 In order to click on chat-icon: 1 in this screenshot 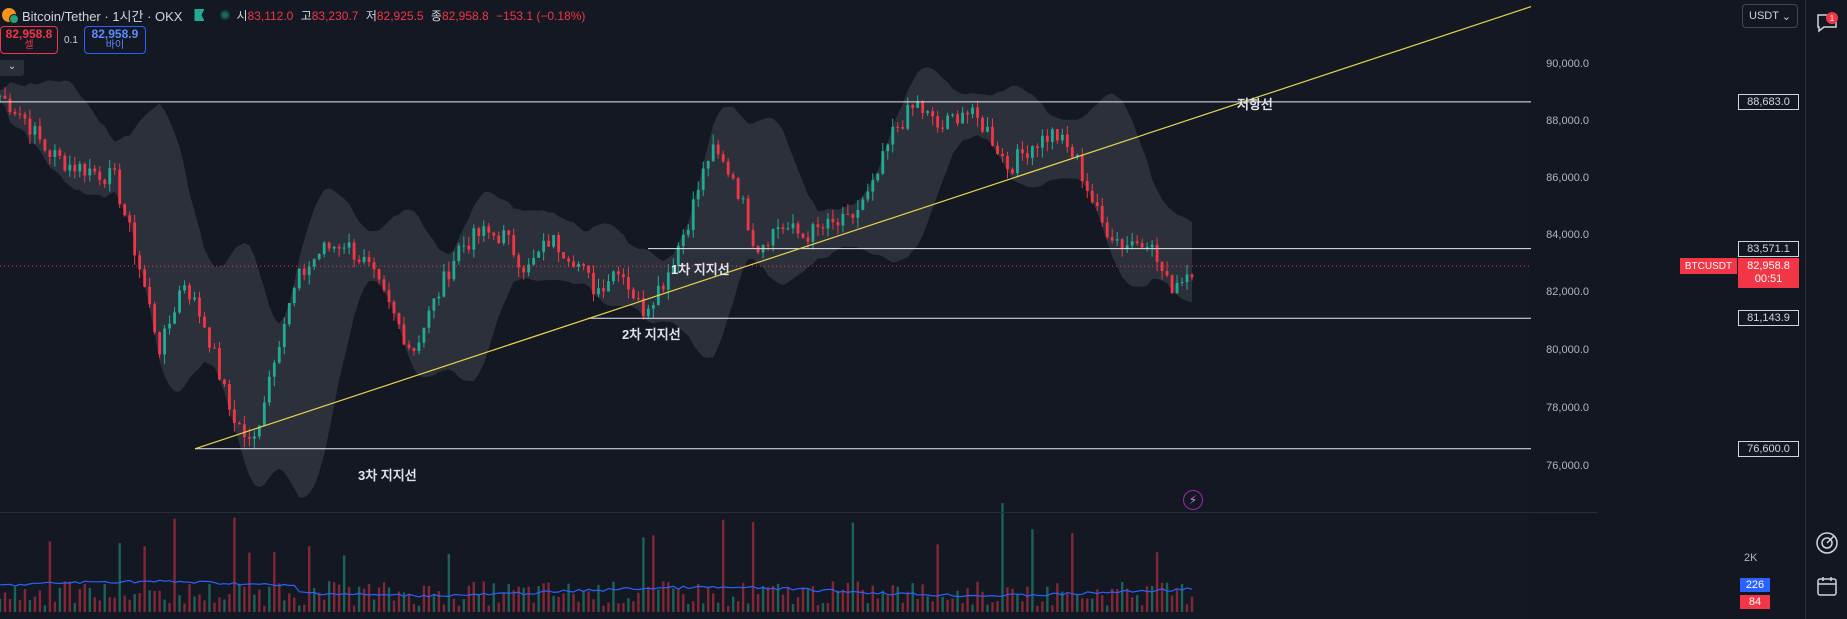, I will do `click(1827, 23)`.